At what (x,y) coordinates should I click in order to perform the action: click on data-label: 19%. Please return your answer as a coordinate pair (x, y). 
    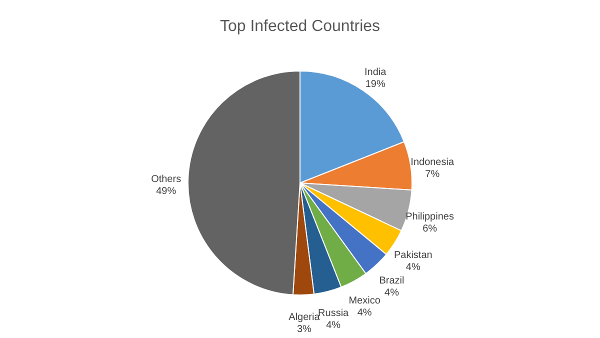
    Looking at the image, I should click on (375, 84).